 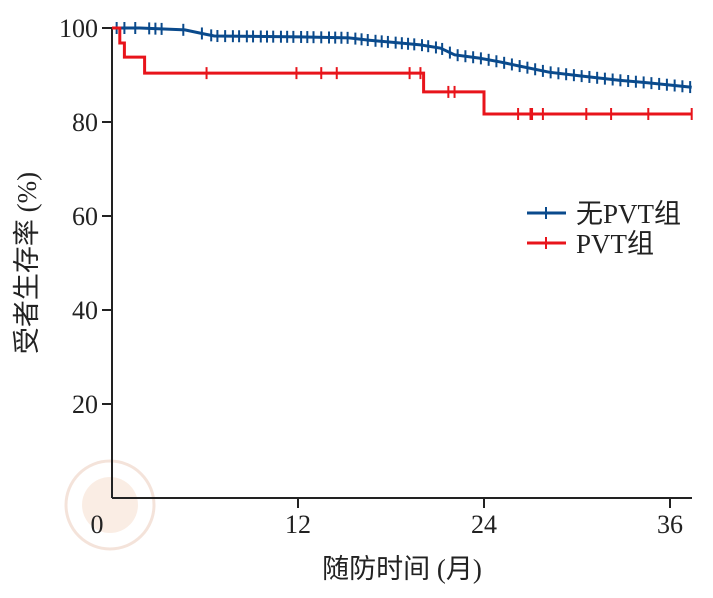 What do you see at coordinates (484, 524) in the screenshot?
I see `x-tick-label: 24` at bounding box center [484, 524].